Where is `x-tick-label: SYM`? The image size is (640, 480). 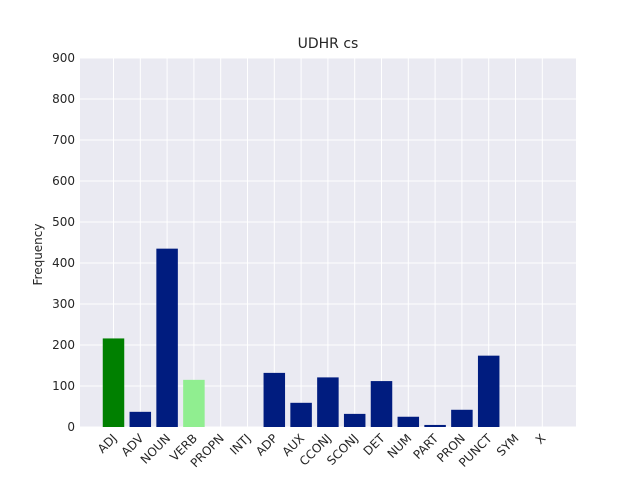
x-tick-label: SYM is located at coordinates (508, 445).